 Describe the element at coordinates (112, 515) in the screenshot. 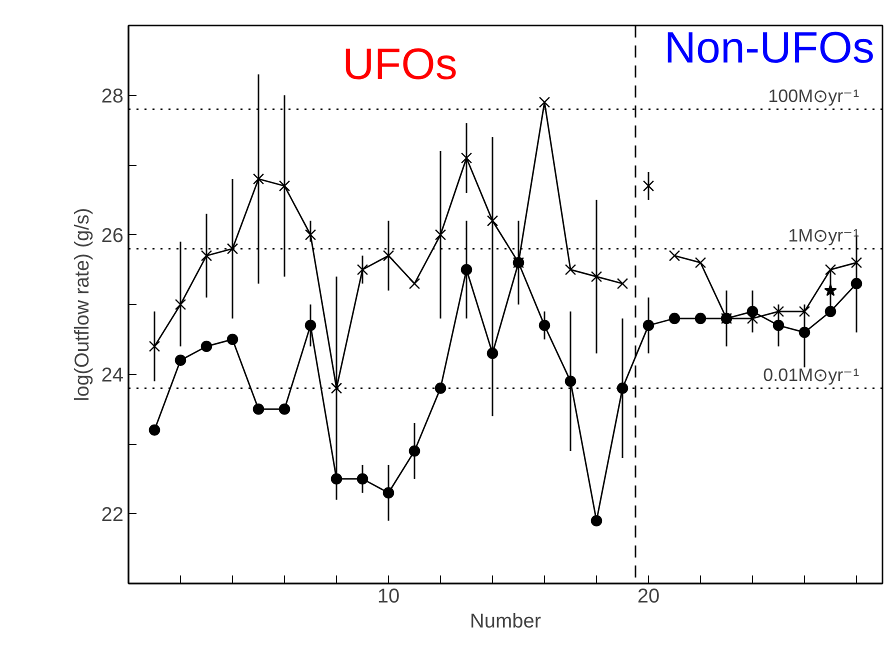

I see `y-tick-label: 22` at that location.